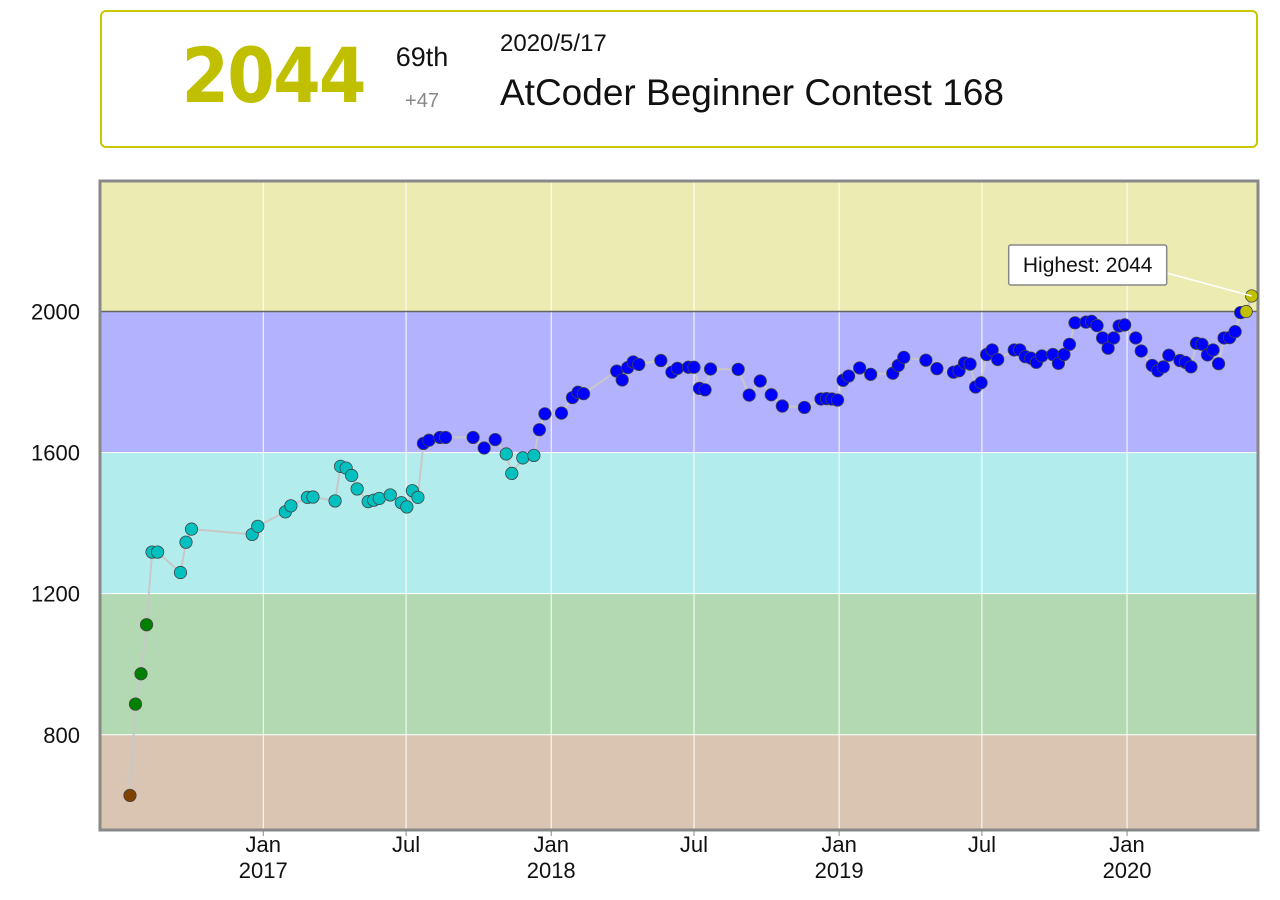 The height and width of the screenshot is (900, 1280). I want to click on highest-annotation: Highest: 2044, so click(1129, 270).